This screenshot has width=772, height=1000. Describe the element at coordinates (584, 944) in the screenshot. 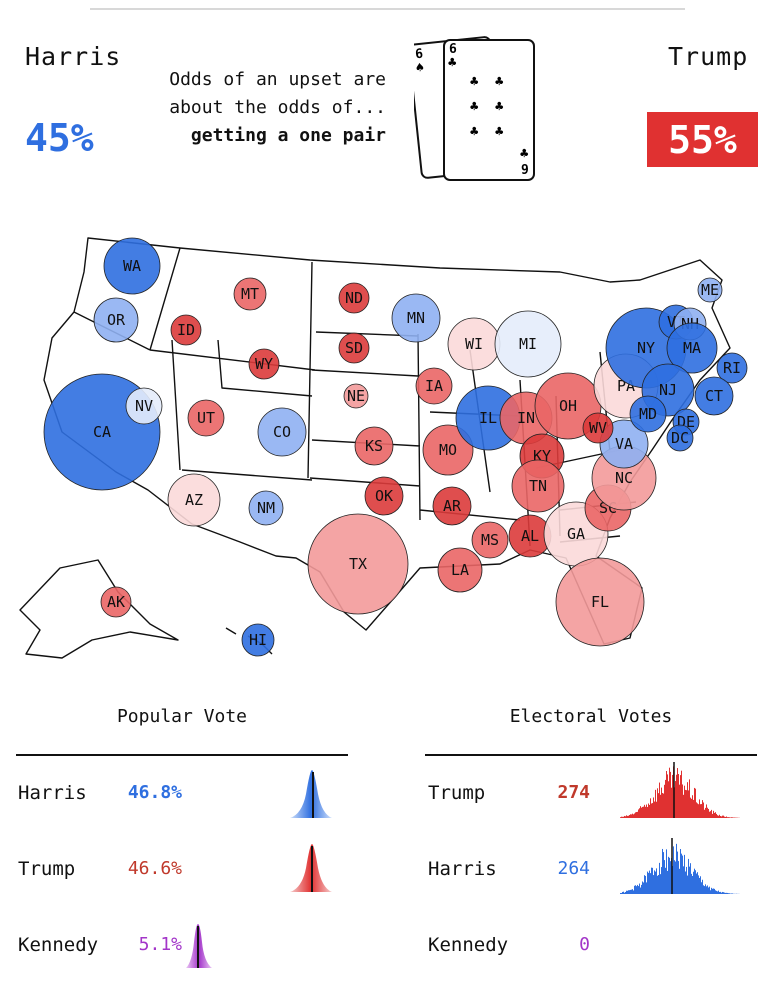

I see `ev-kennedy-value: 0` at that location.